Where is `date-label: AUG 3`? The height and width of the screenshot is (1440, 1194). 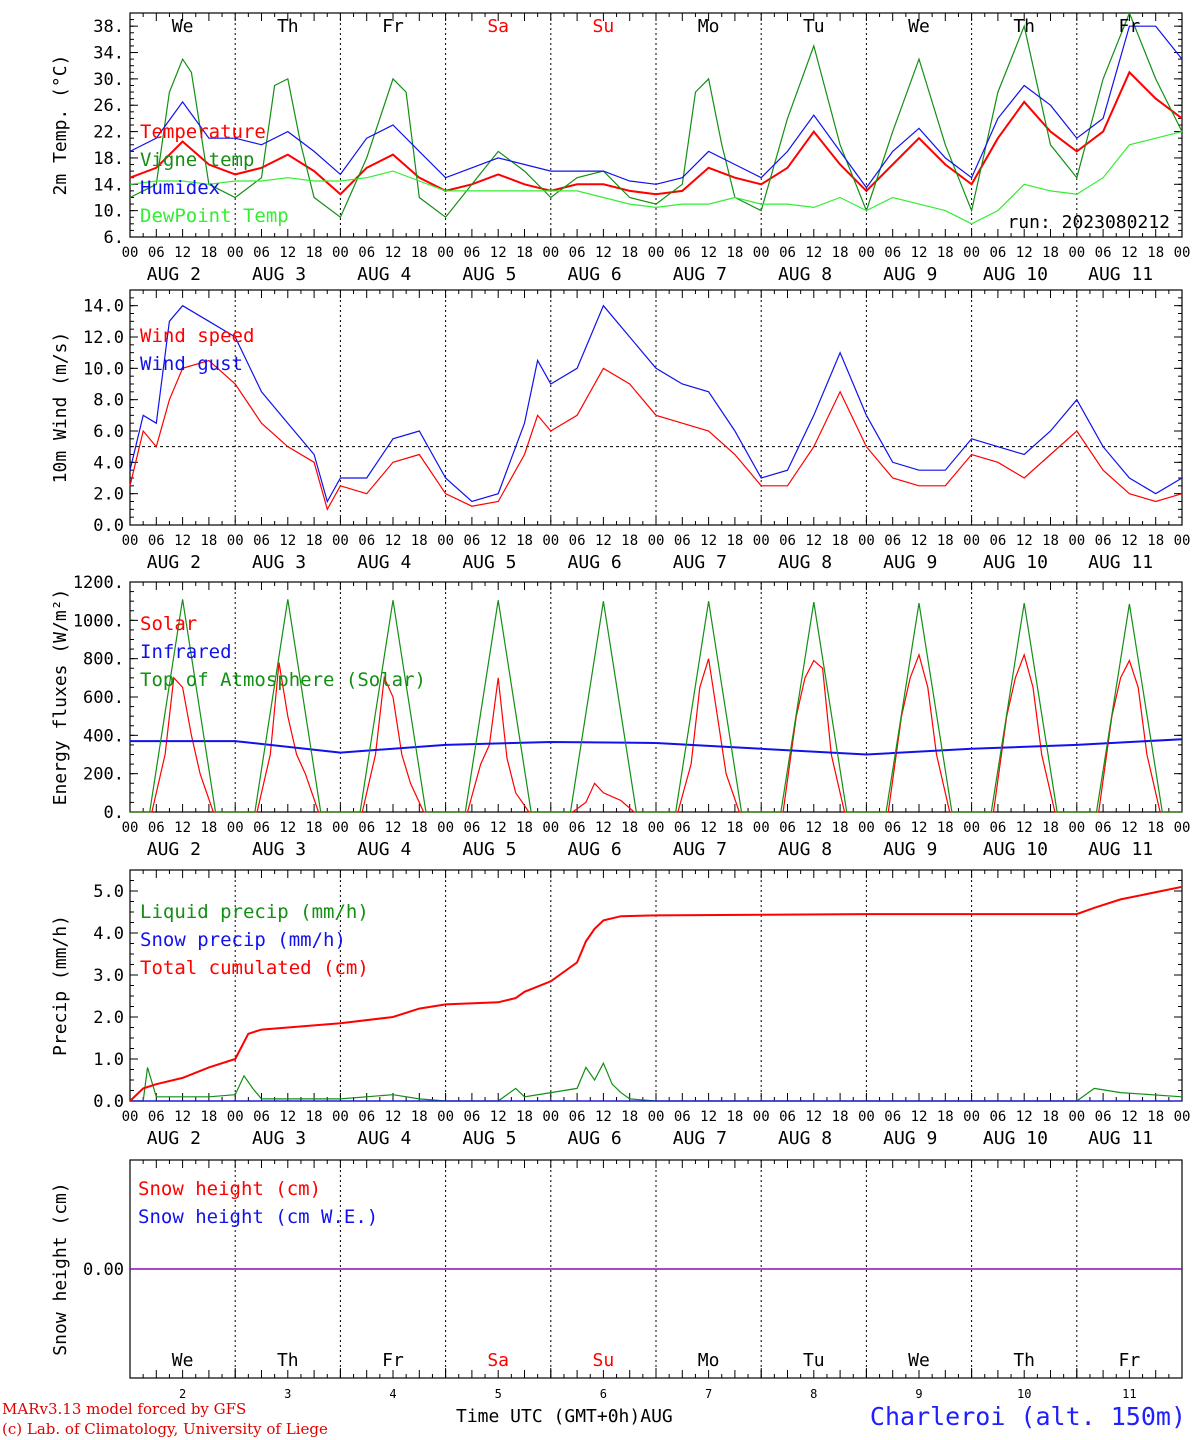 date-label: AUG 3 is located at coordinates (279, 274).